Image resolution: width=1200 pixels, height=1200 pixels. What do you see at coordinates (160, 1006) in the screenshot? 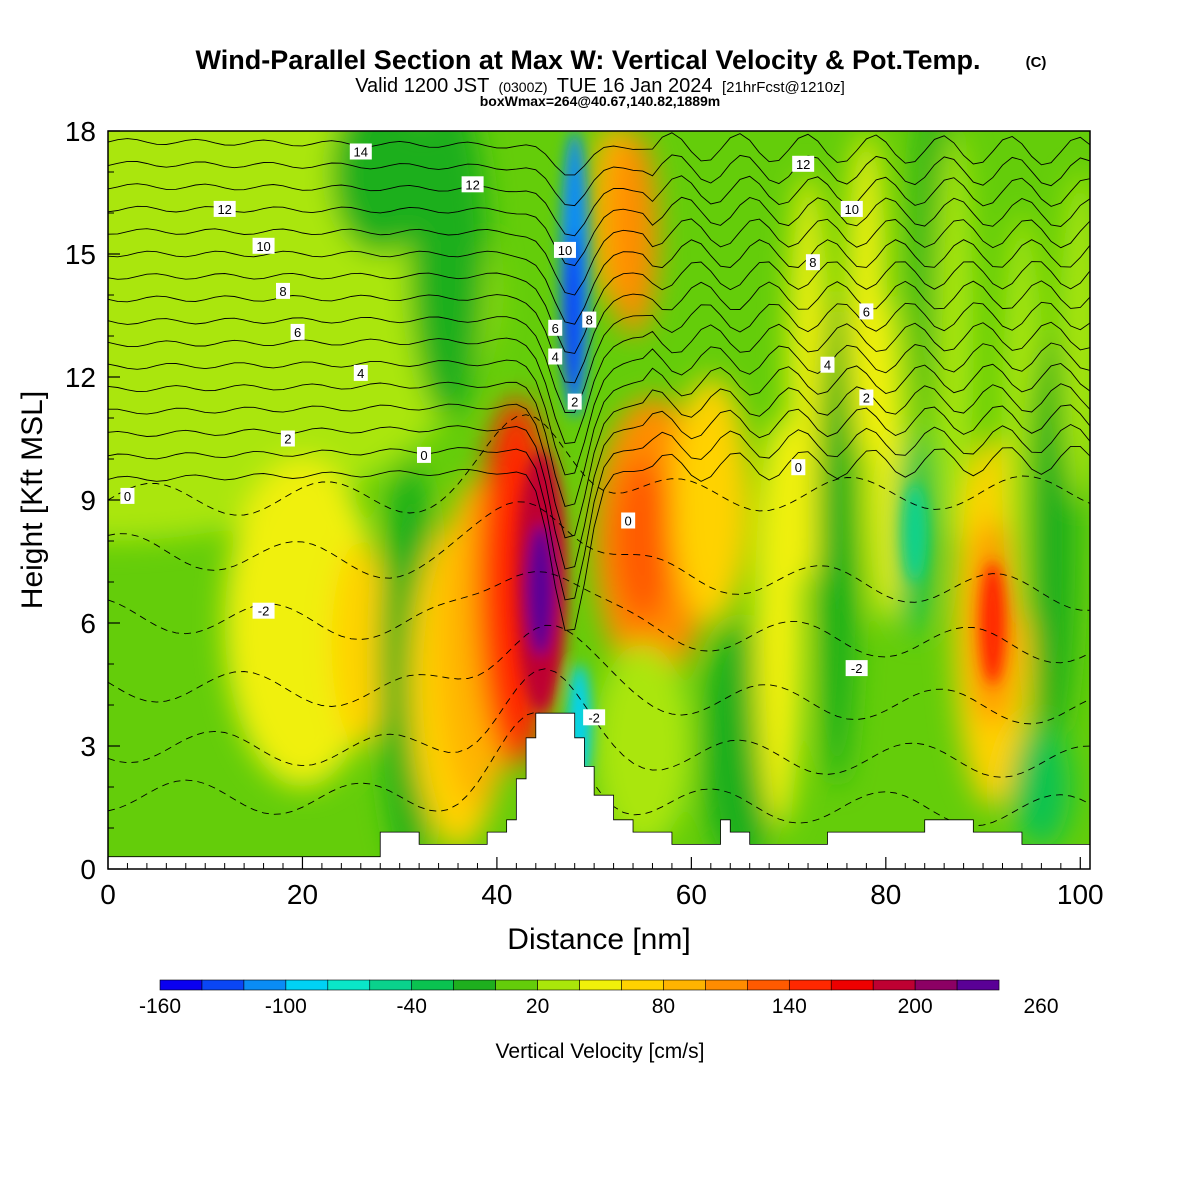
I see `colorbar-tick-label: -160` at bounding box center [160, 1006].